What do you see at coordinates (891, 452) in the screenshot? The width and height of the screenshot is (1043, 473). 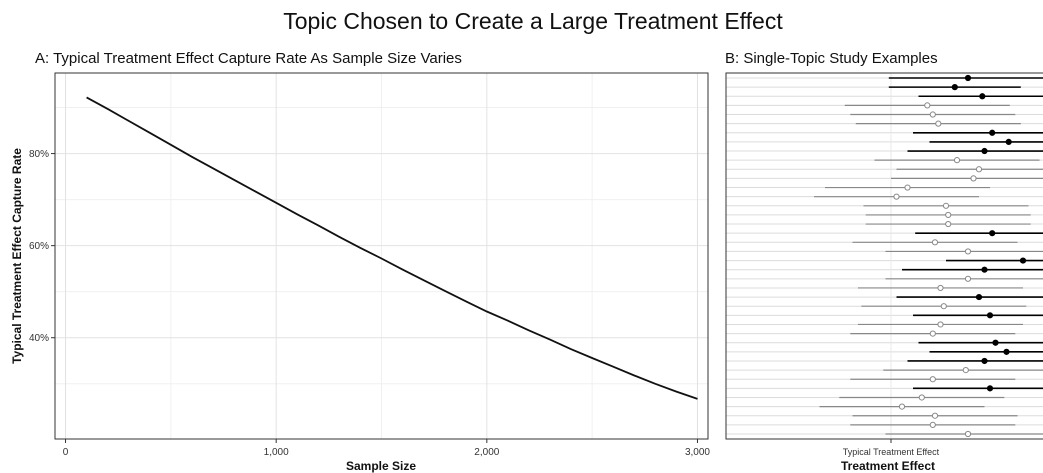 I see `typical-effect-tick-label: Typical Treatment Effect` at bounding box center [891, 452].